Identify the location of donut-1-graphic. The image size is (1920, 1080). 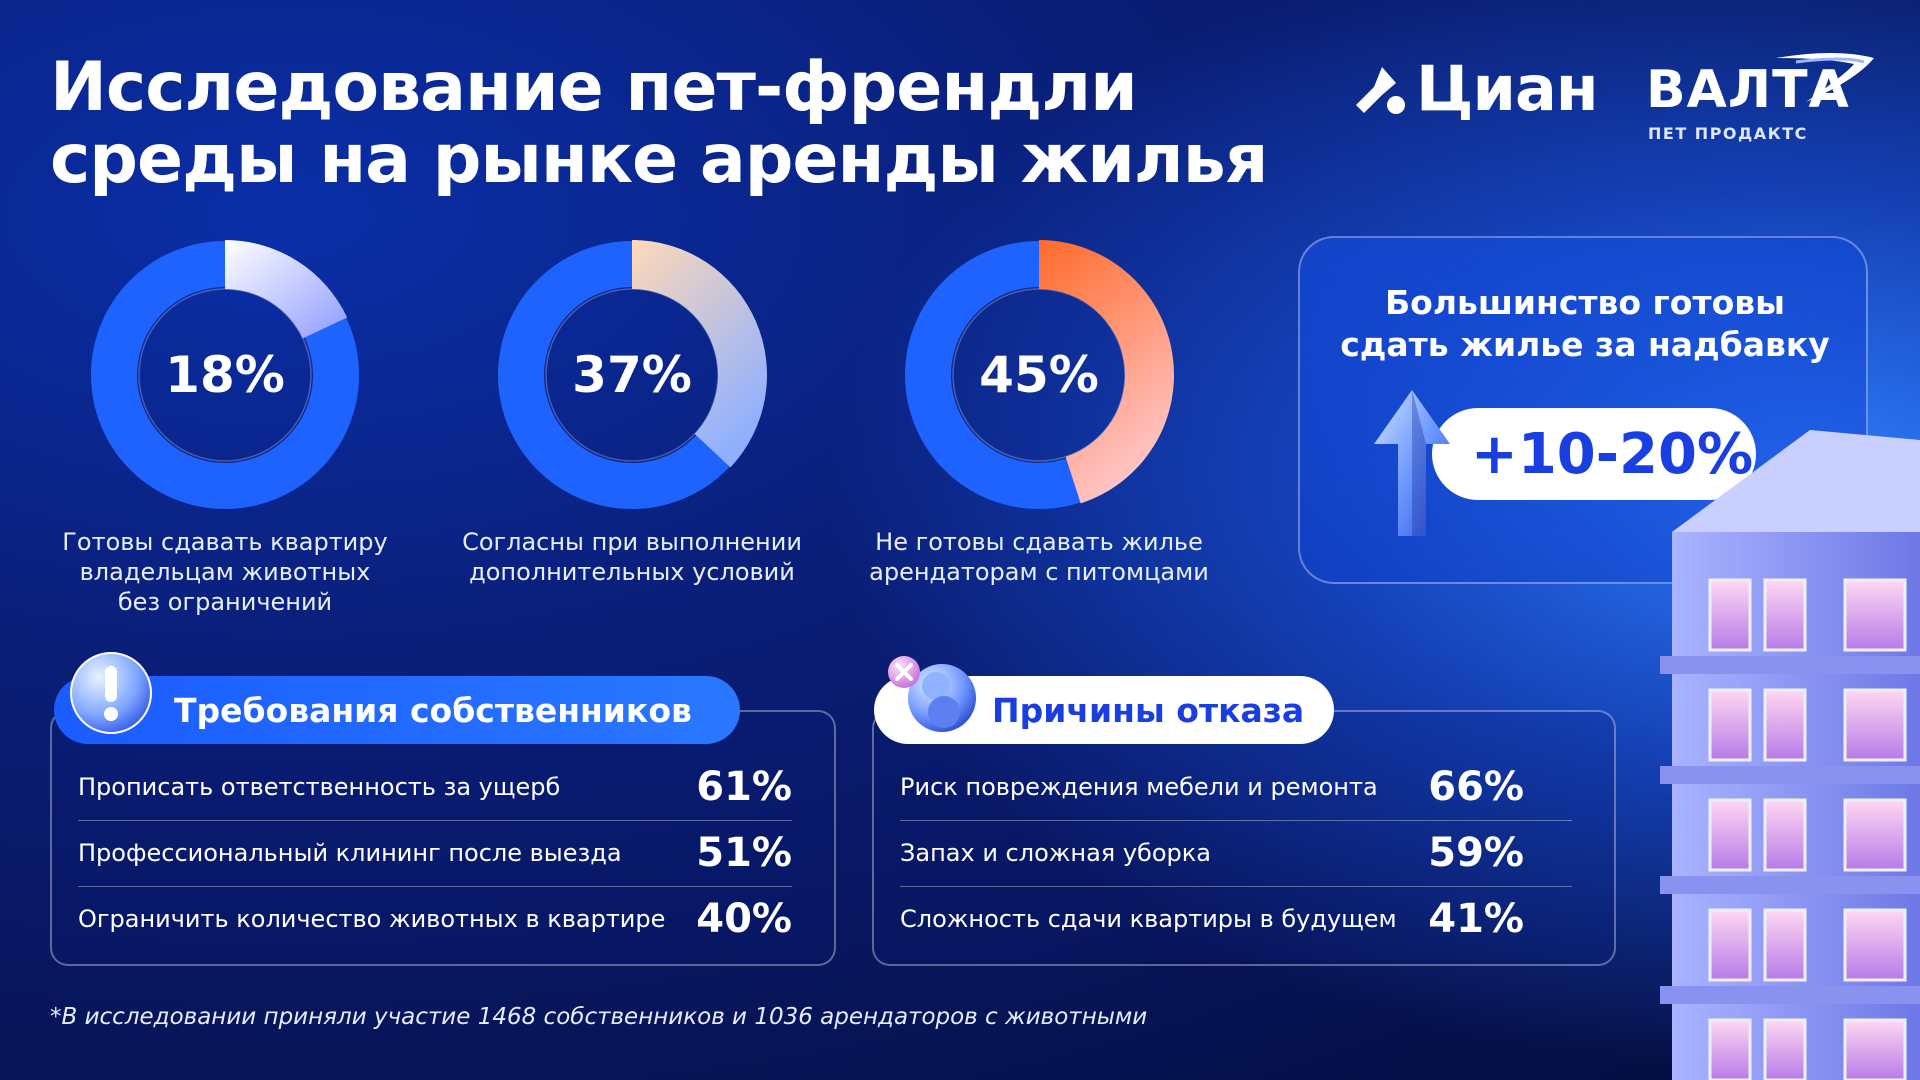
(225, 374).